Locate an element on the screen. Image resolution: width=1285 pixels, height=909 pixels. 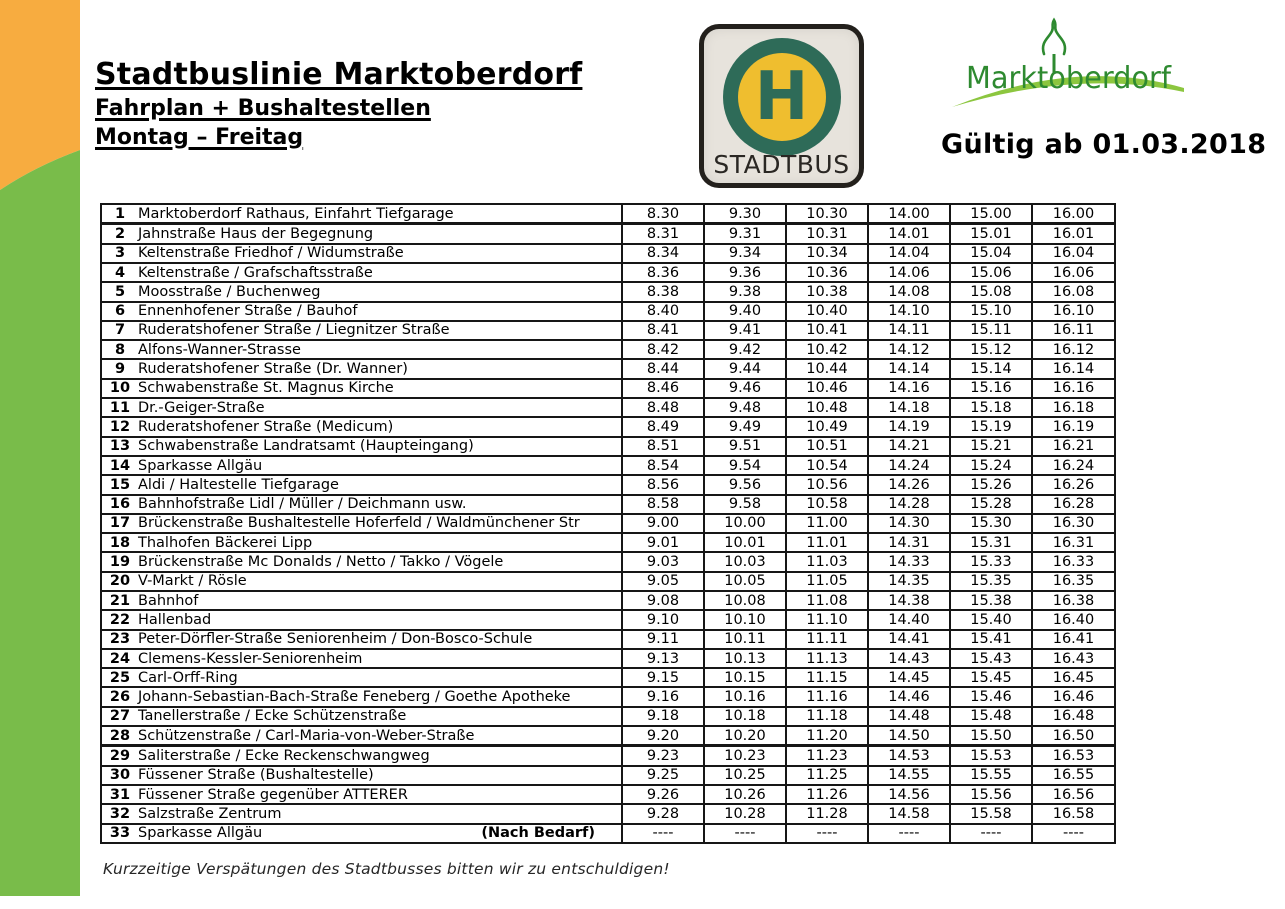
departure-time: 15.56 is located at coordinates (991, 795).